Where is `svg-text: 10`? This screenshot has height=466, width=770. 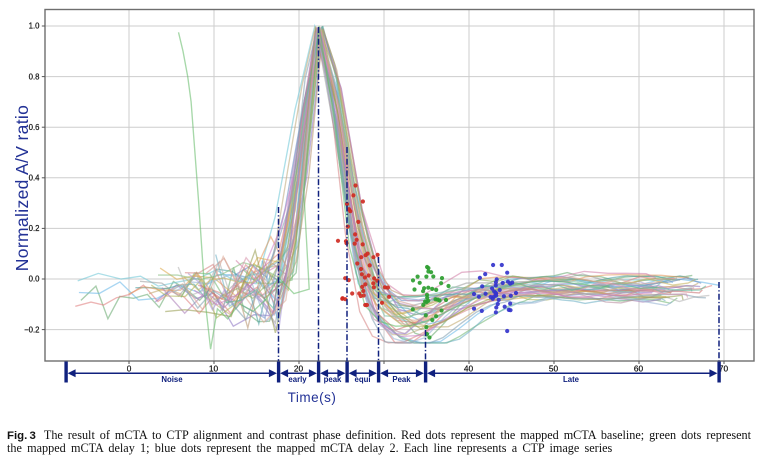
svg-text: 10 is located at coordinates (214, 369).